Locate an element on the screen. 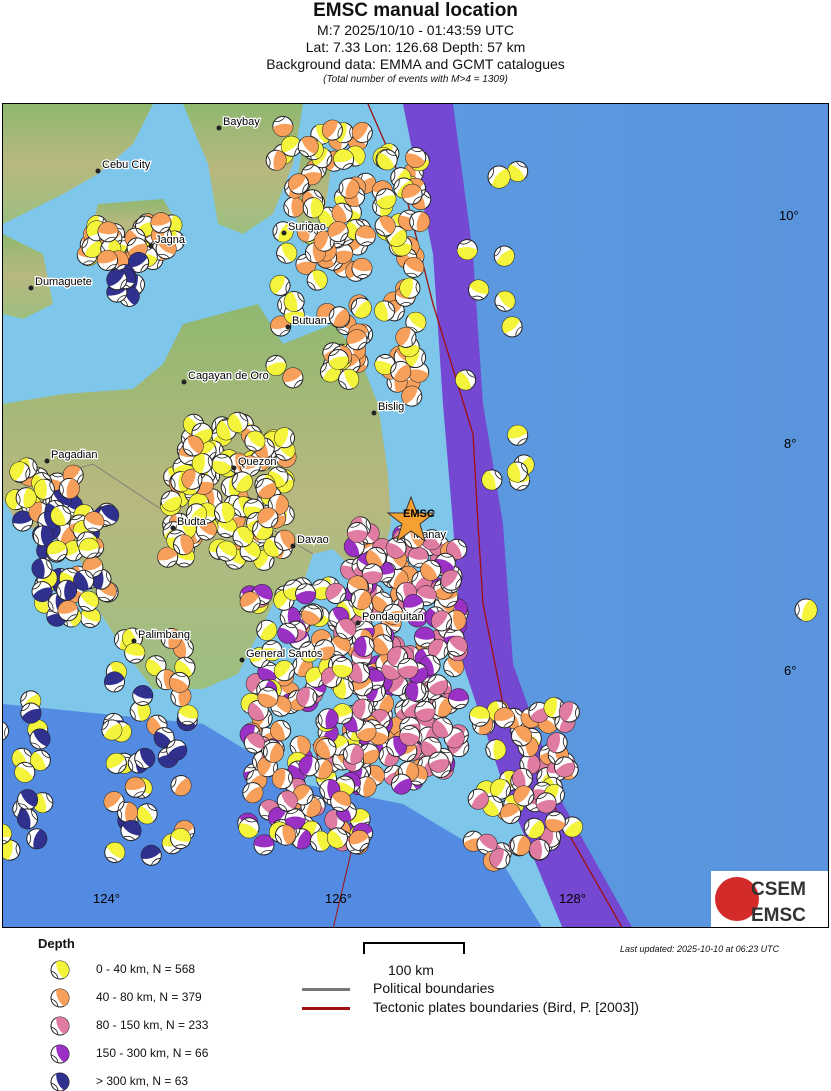 This screenshot has height=1091, width=831. legend-title: Depth is located at coordinates (56, 943).